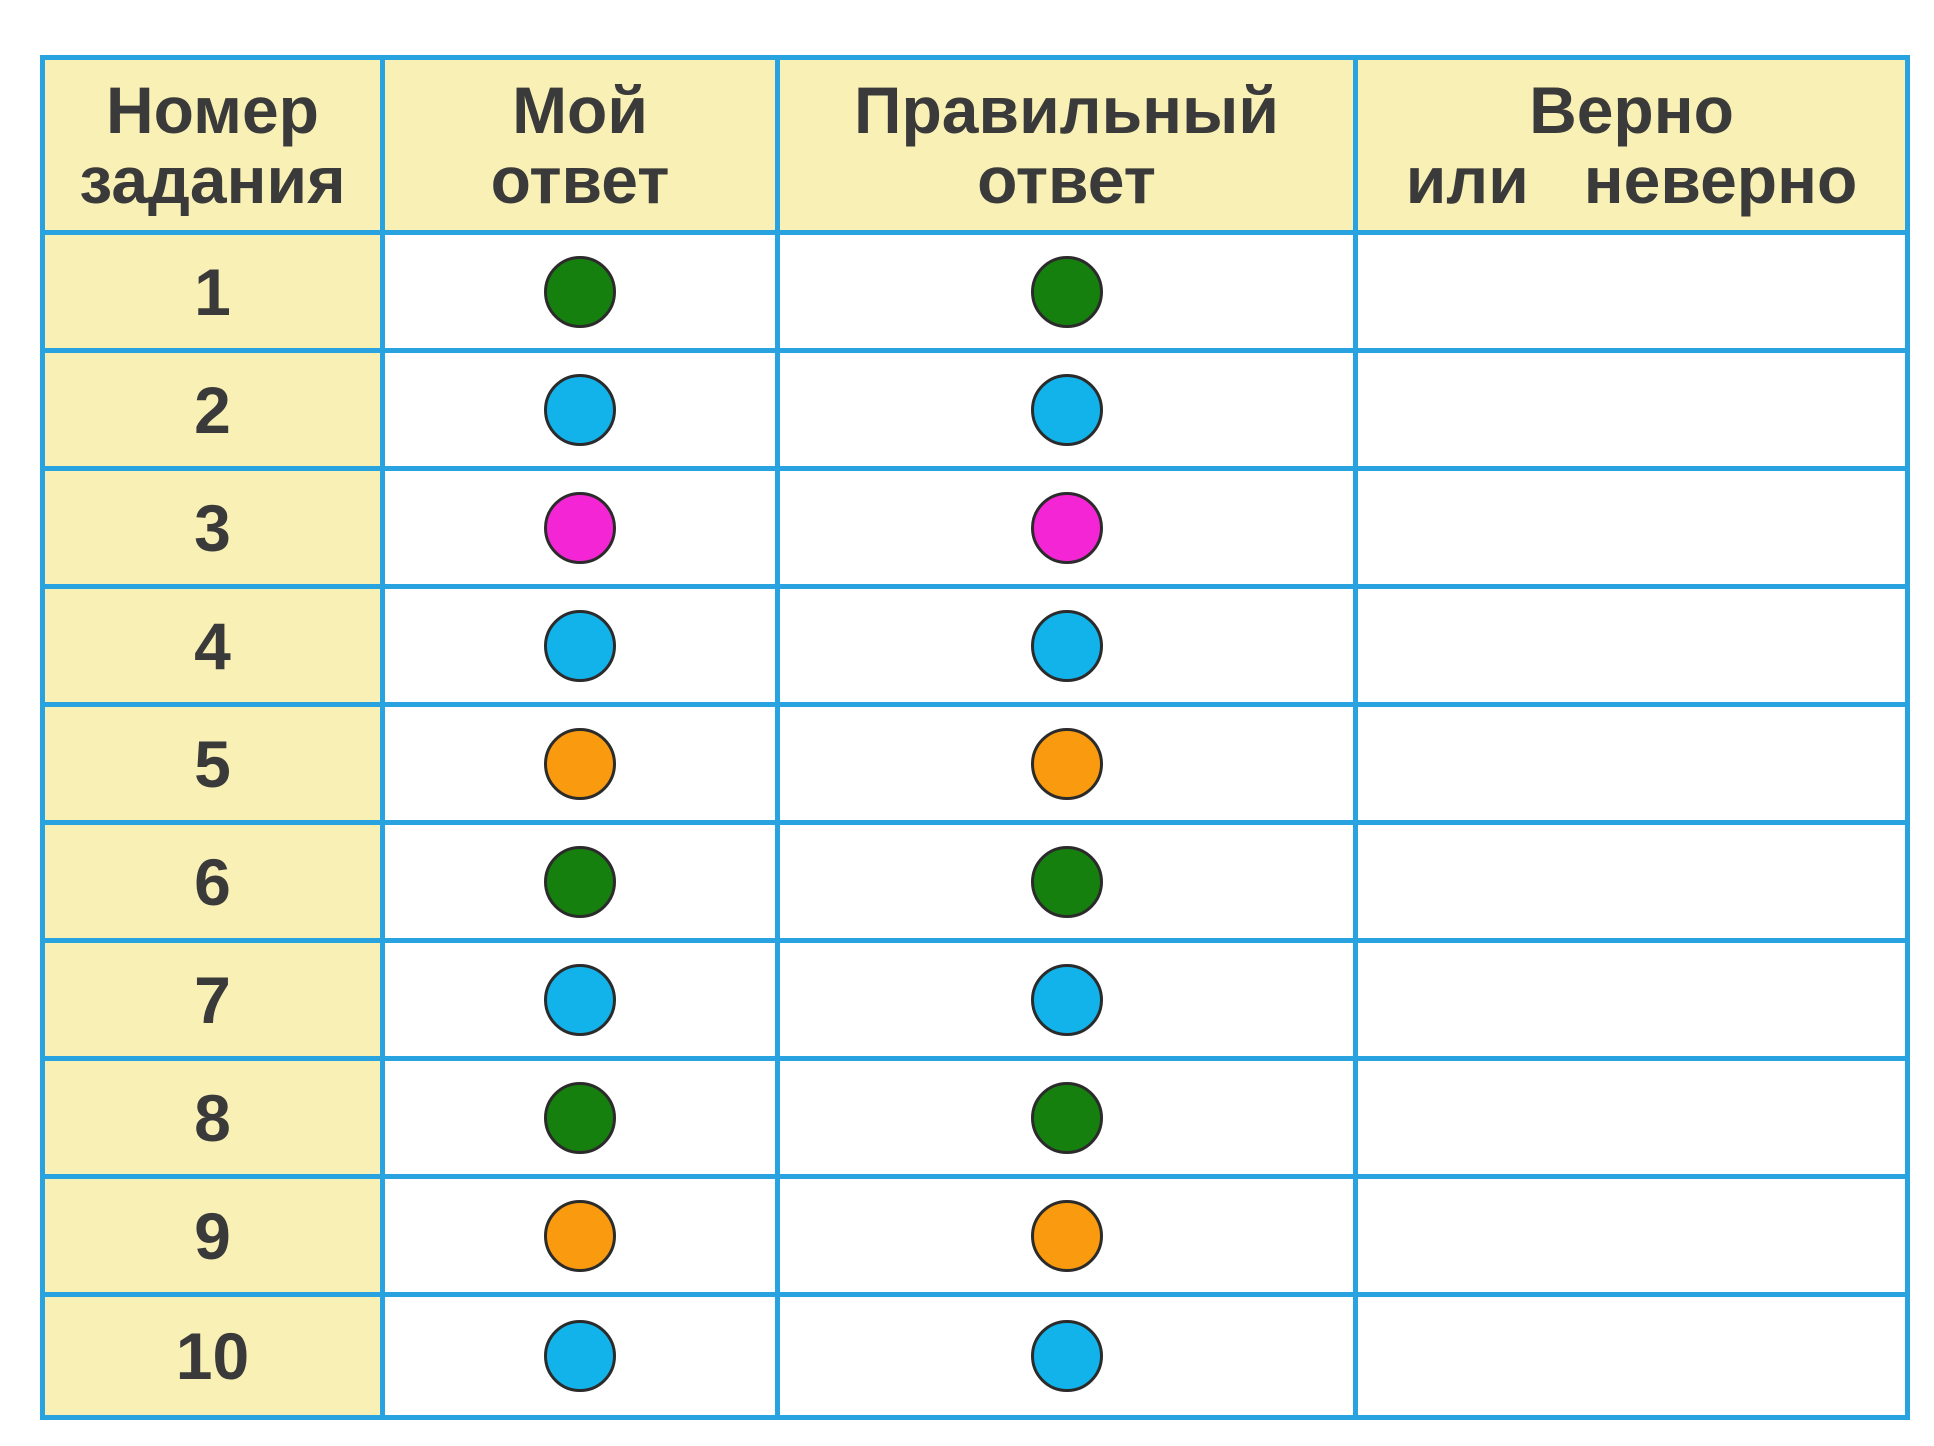 The width and height of the screenshot is (1934, 1446). Describe the element at coordinates (212, 881) in the screenshot. I see `task-number: 6` at that location.